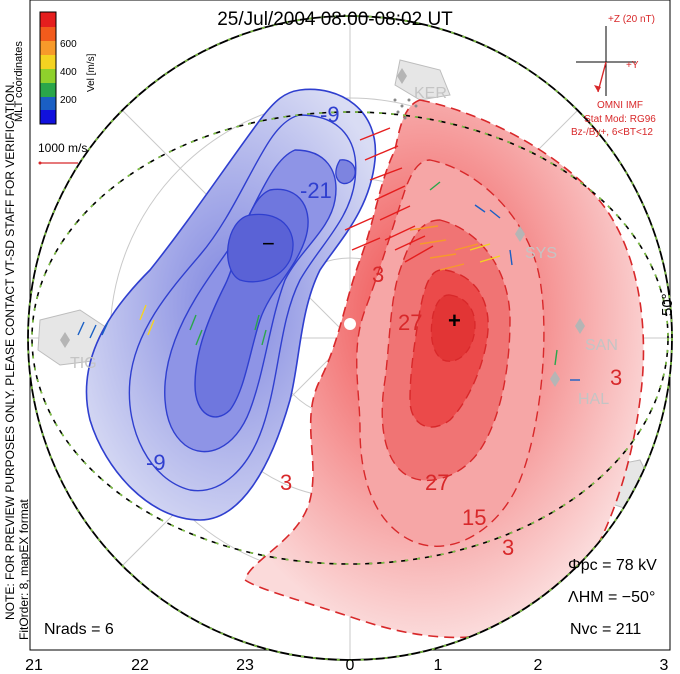  Describe the element at coordinates (454, 320) in the screenshot. I see `potential-max-marker: +` at that location.